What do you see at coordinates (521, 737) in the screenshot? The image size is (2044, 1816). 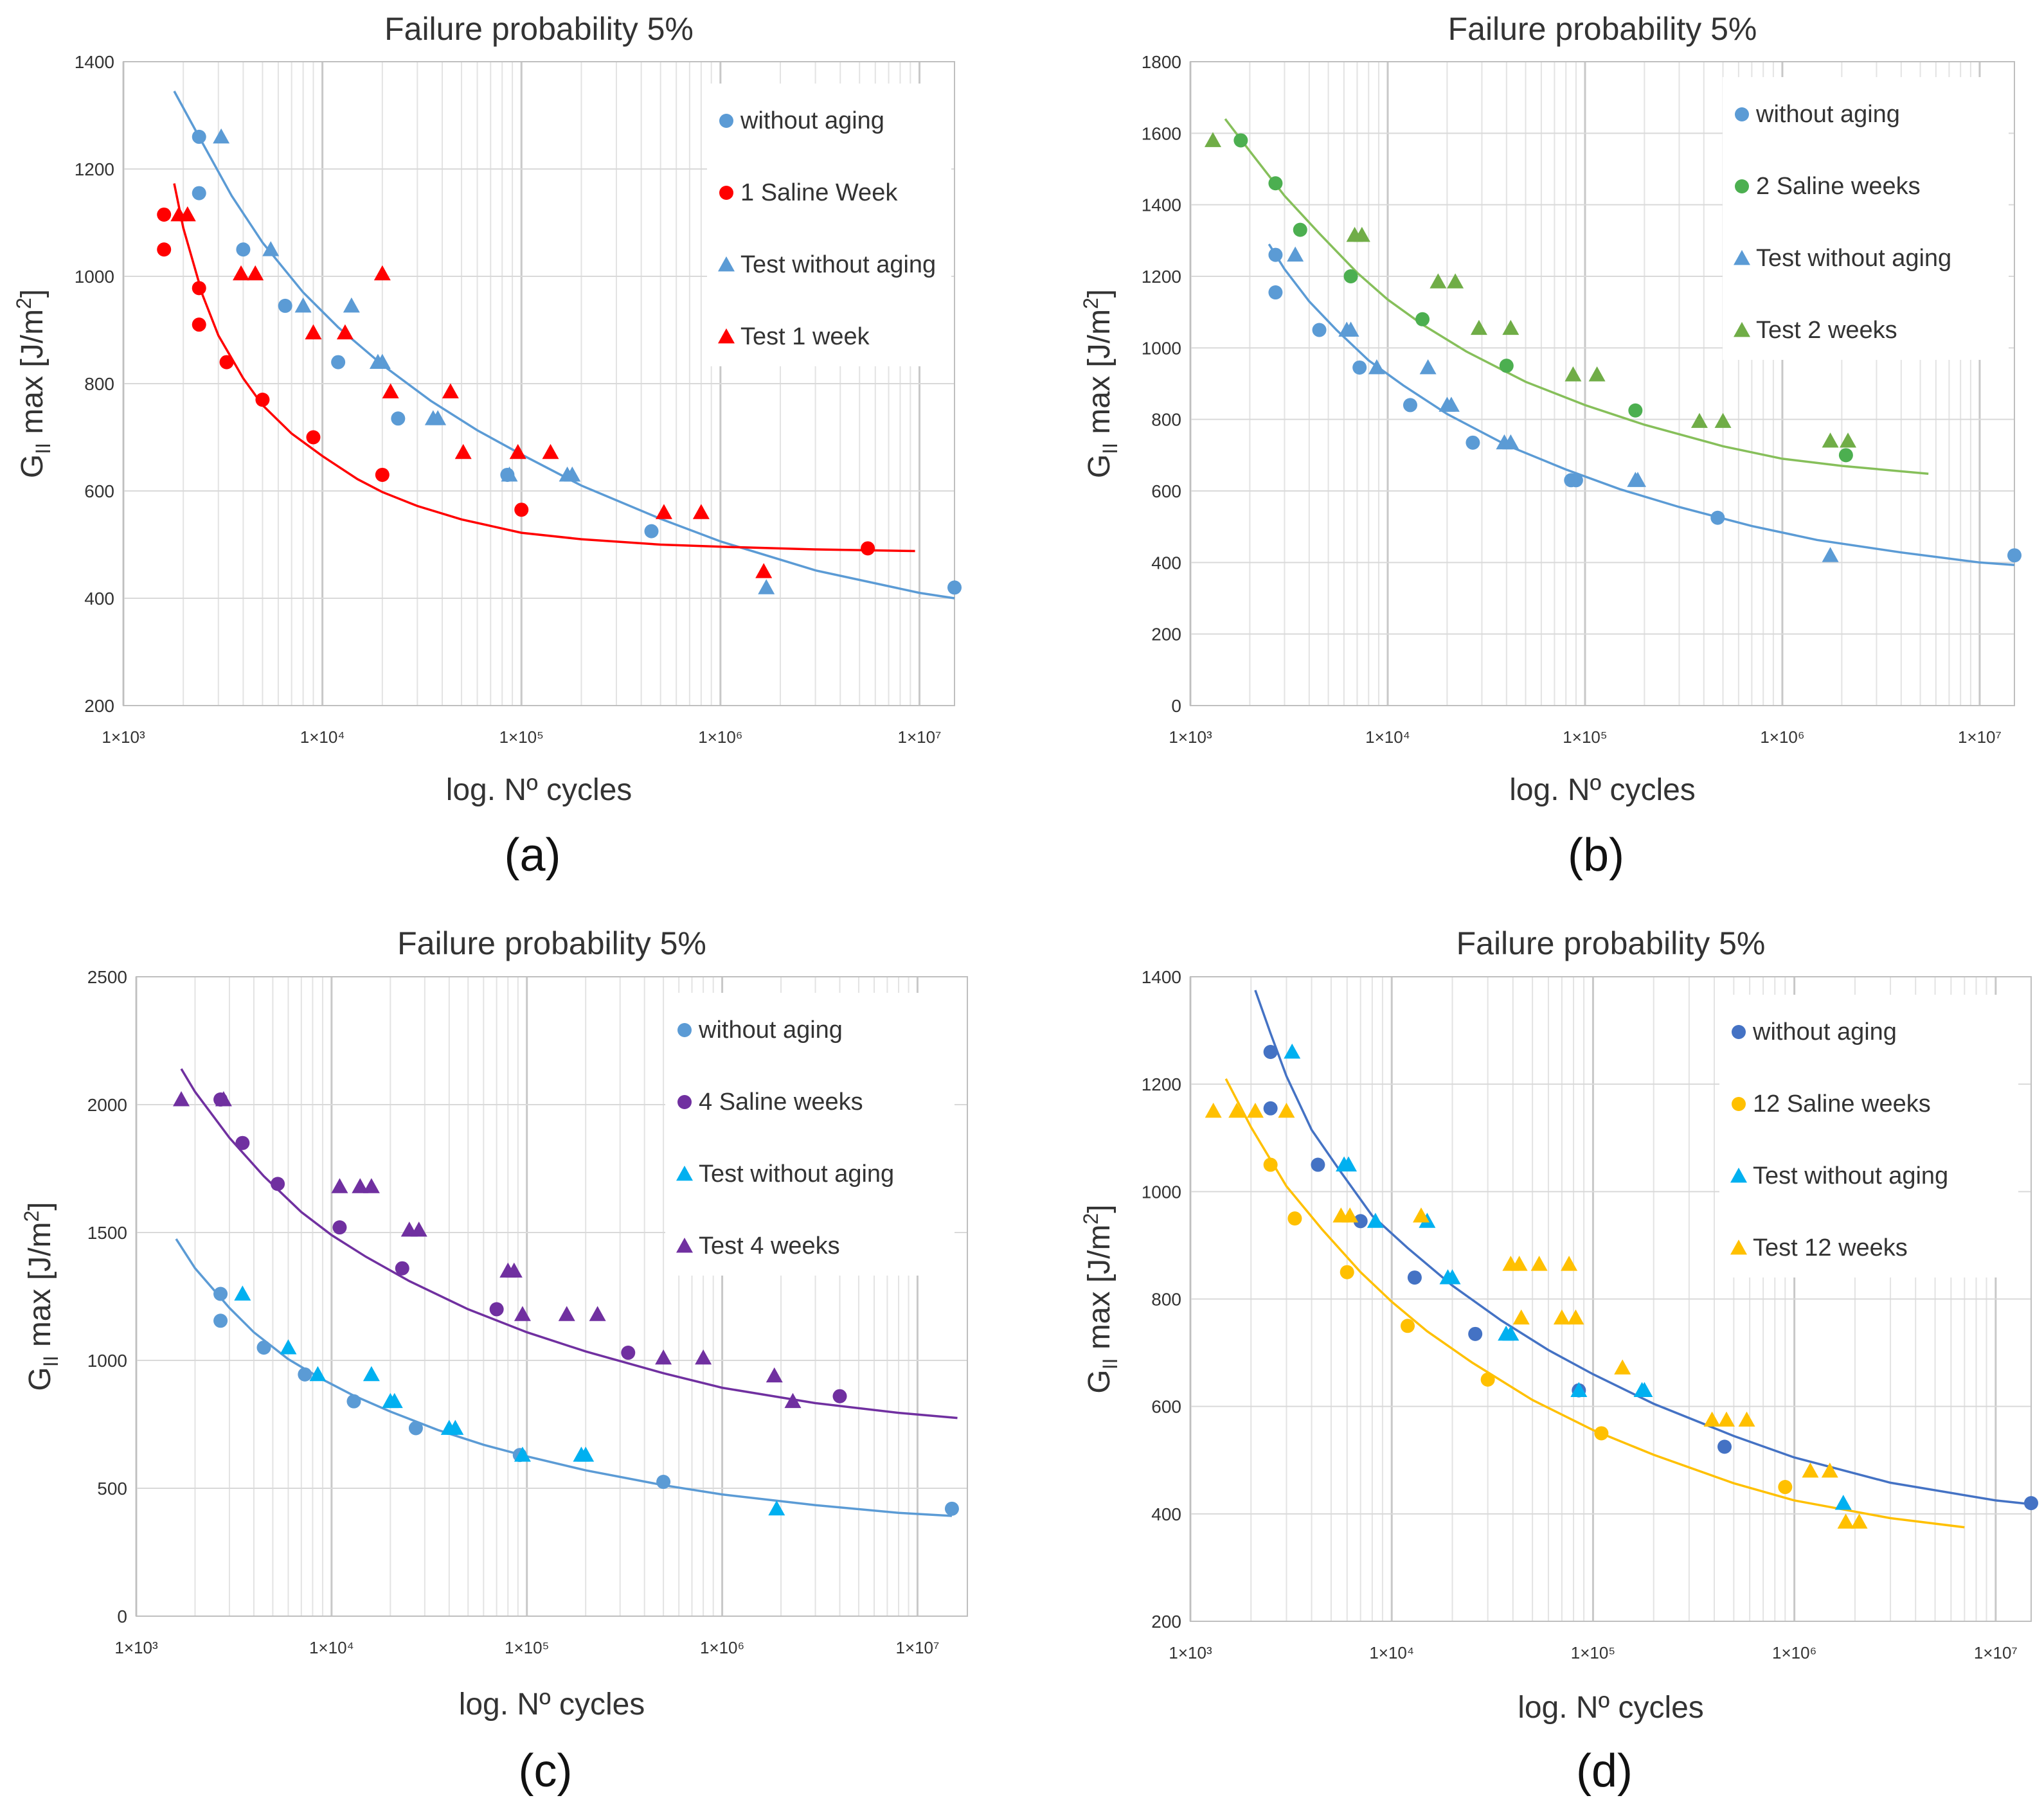 I see `x-tick-label: 1×10⁵` at bounding box center [521, 737].